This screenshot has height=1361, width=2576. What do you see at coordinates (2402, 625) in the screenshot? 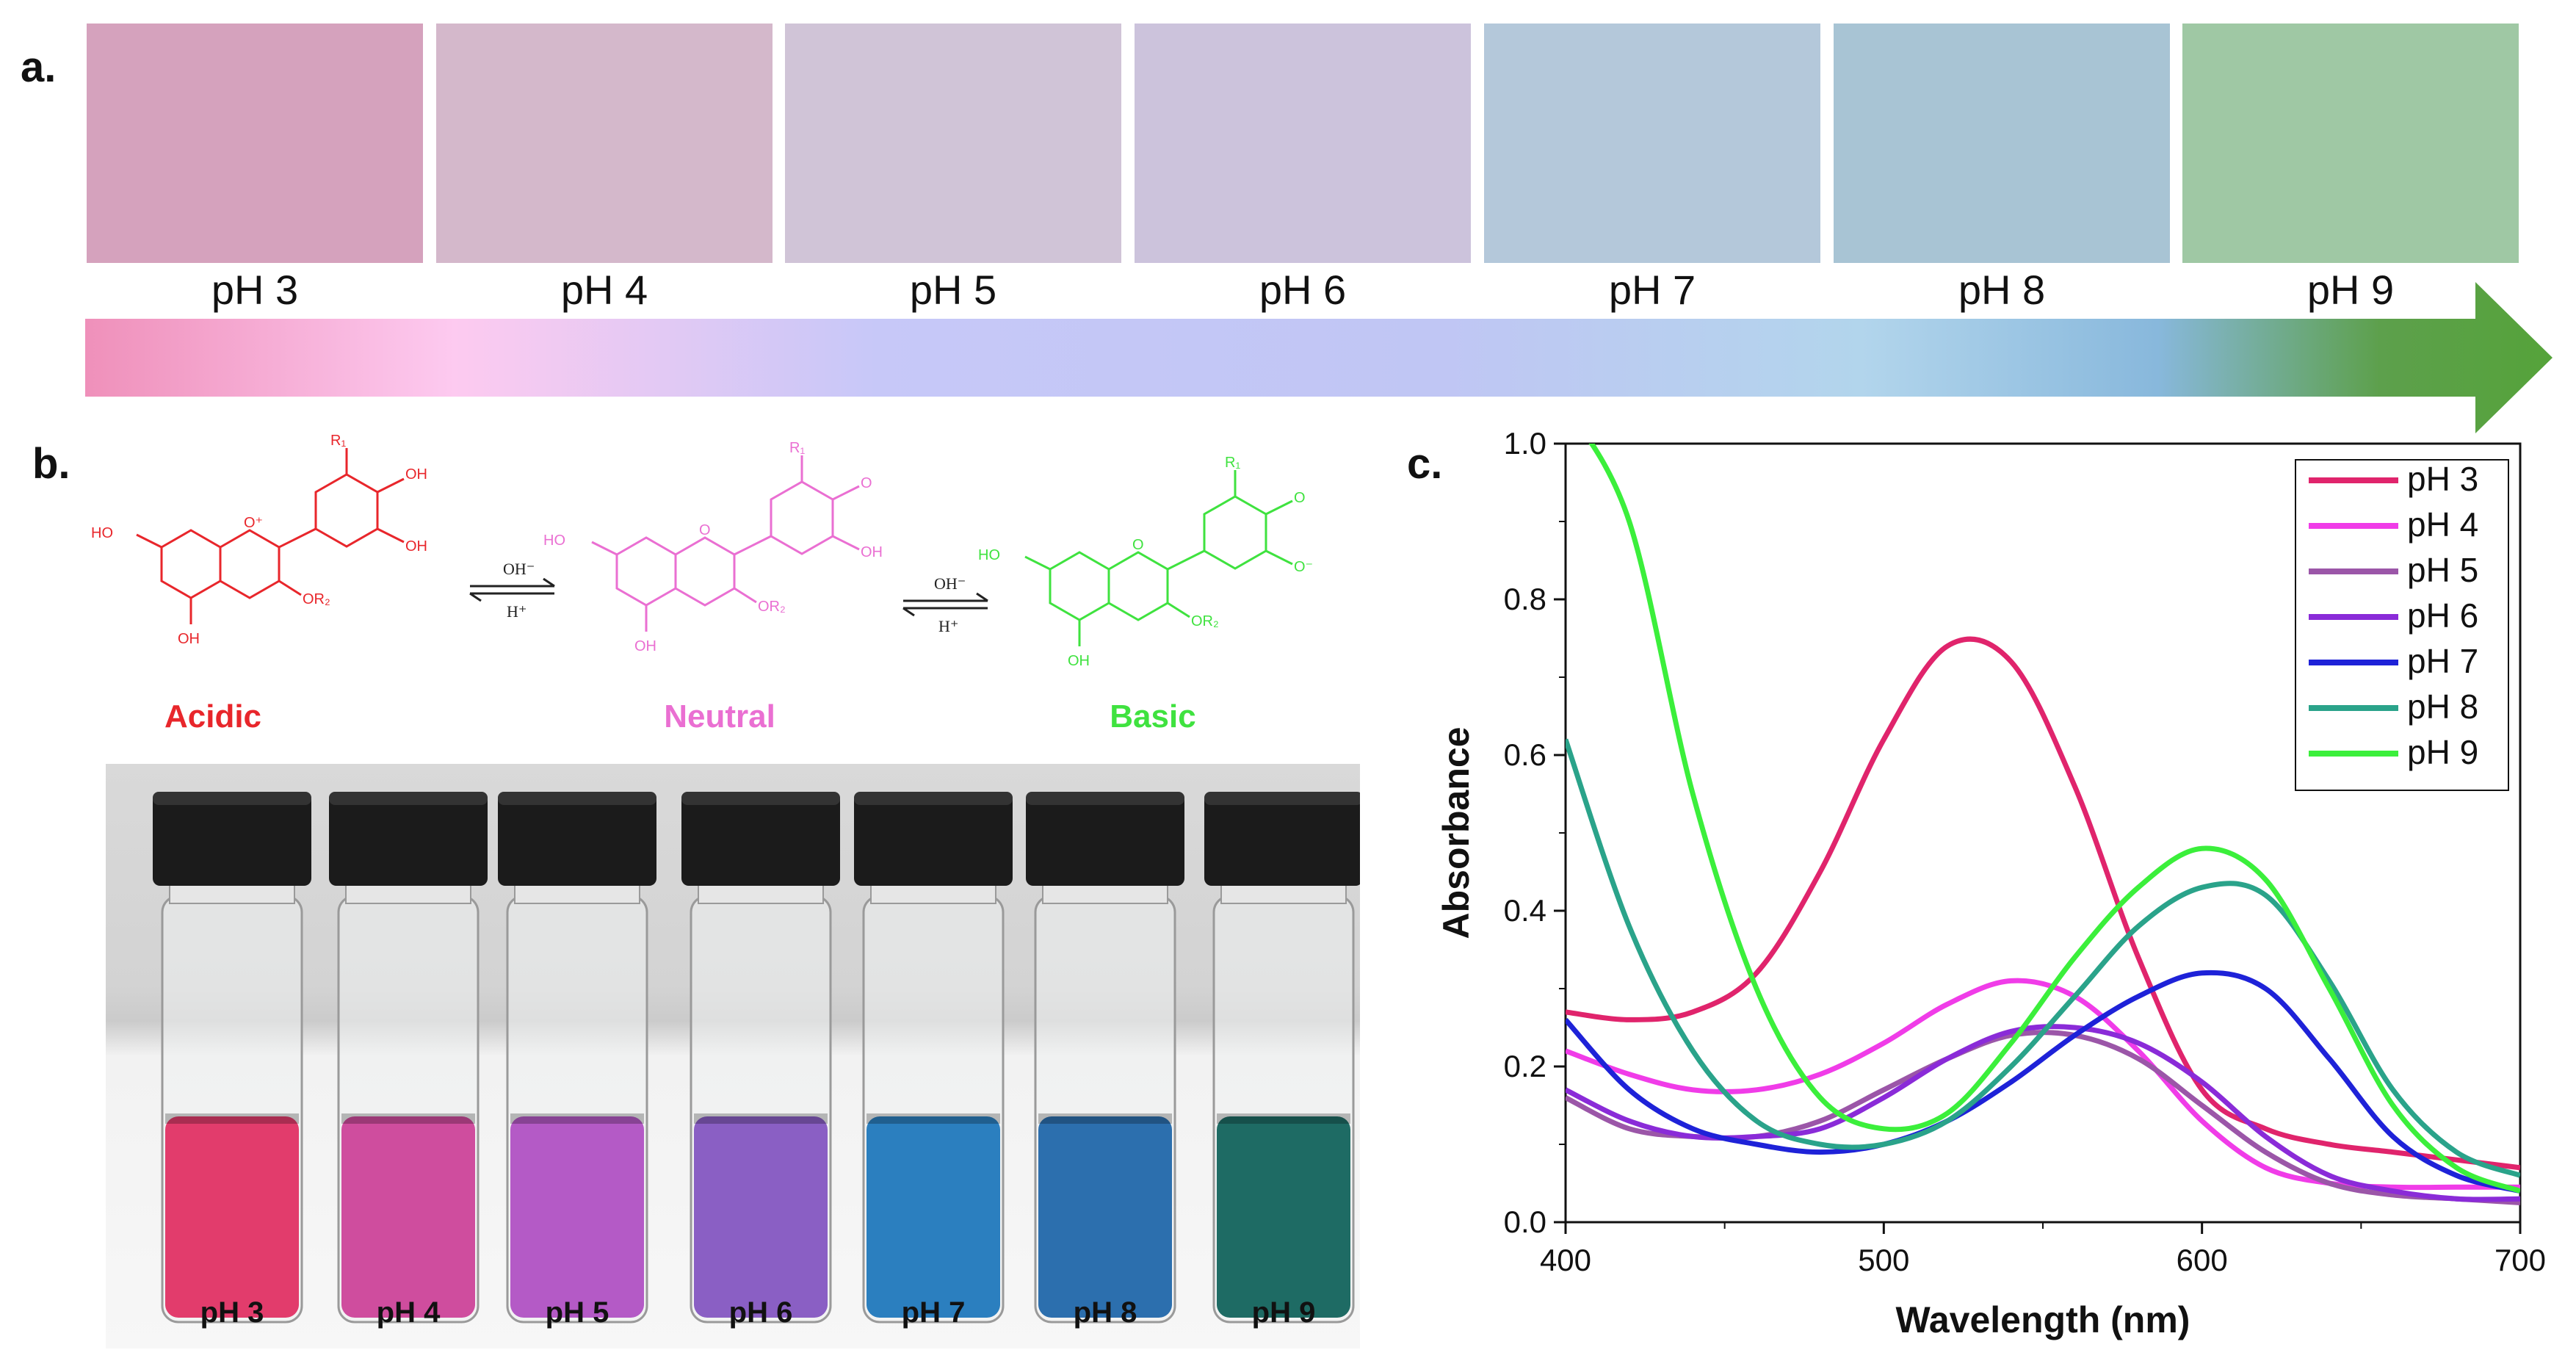
I see `legend-box` at bounding box center [2402, 625].